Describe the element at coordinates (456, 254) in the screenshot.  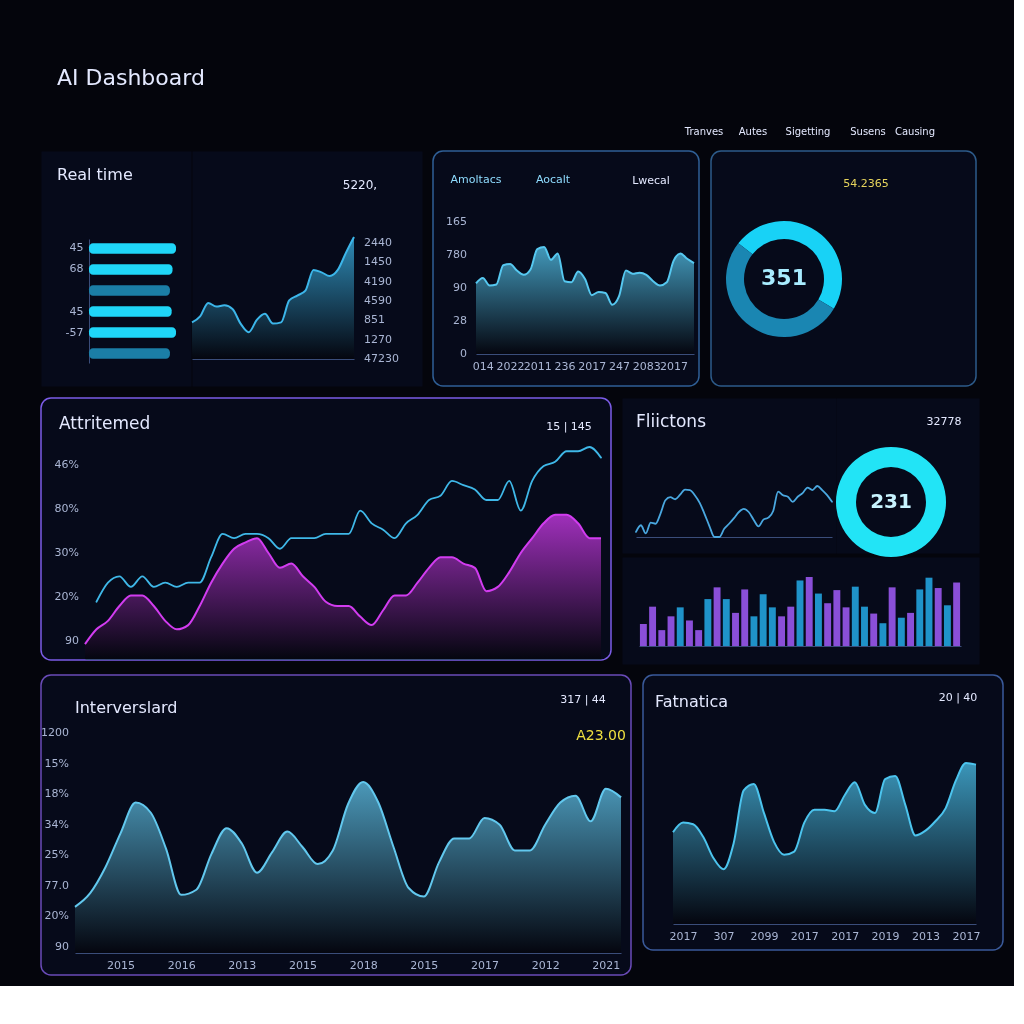
I see `text: 780` at that location.